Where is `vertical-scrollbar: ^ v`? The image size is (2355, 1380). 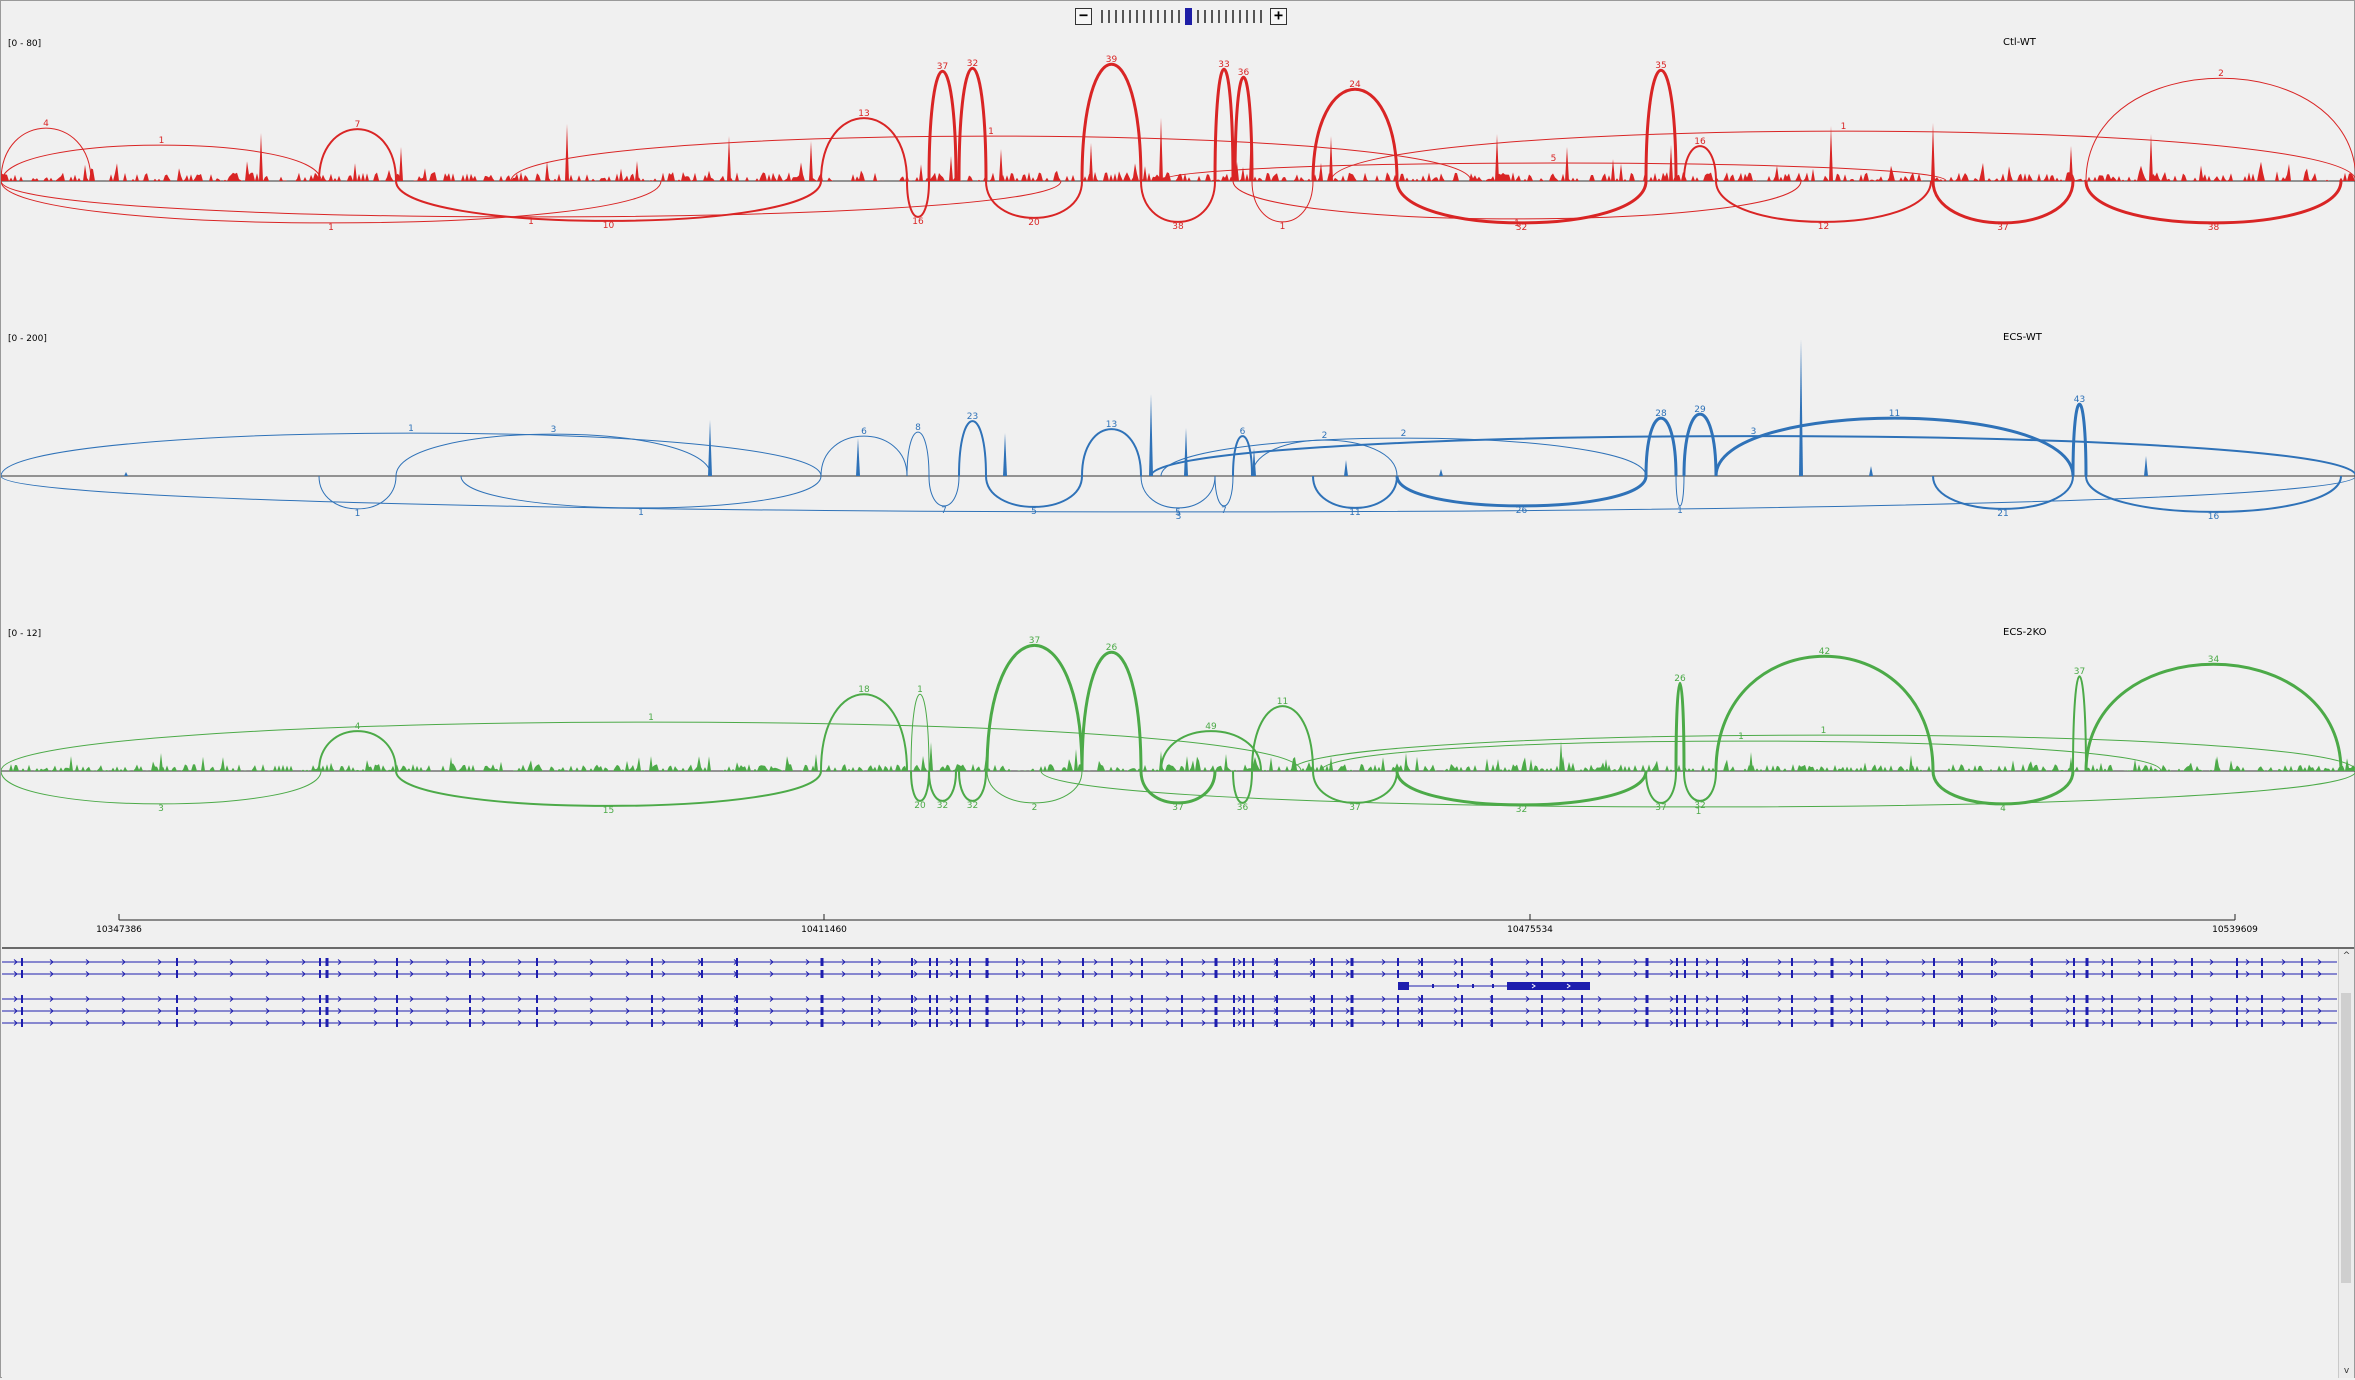 vertical-scrollbar: ^ v is located at coordinates (2346, 1163).